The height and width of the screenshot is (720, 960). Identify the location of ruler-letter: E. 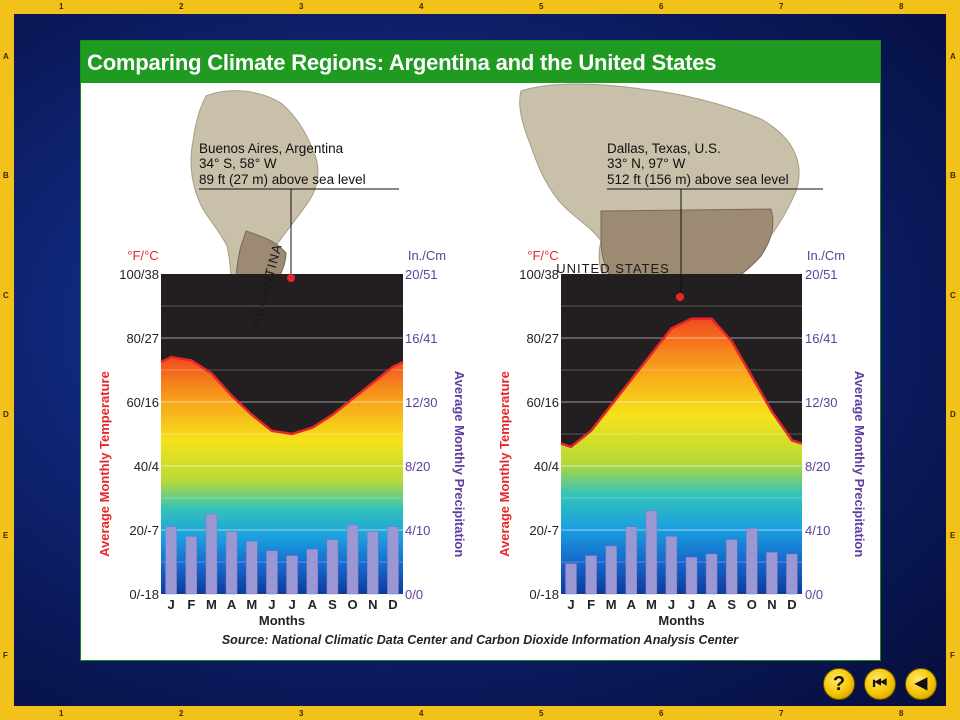
(953, 535).